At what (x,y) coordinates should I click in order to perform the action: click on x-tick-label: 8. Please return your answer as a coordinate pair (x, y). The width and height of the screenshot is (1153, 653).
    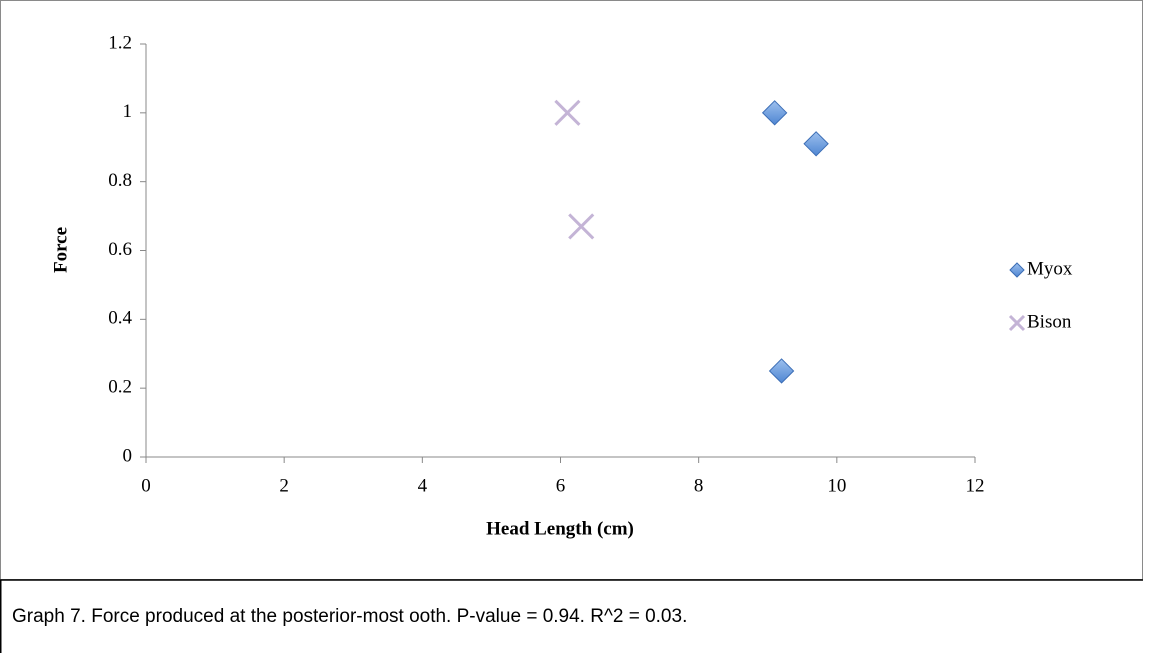
    Looking at the image, I should click on (699, 485).